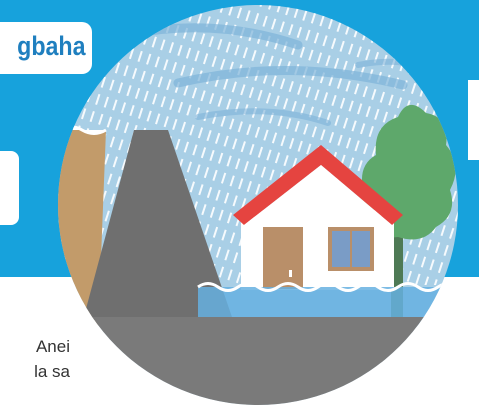 The height and width of the screenshot is (405, 479). I want to click on body-text-line-2: la sa, so click(52, 371).